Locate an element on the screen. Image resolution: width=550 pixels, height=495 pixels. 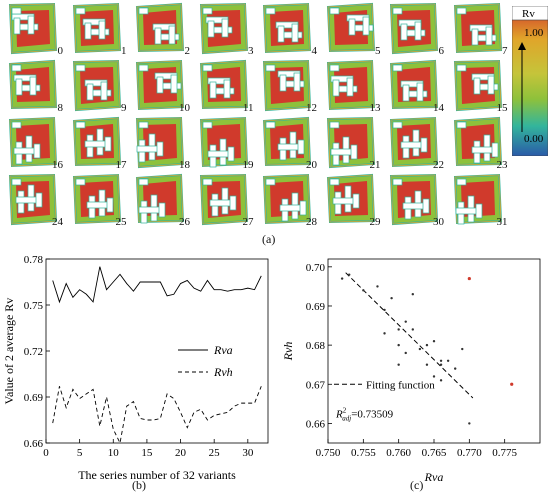
variant-tile: 18 is located at coordinates (160, 143).